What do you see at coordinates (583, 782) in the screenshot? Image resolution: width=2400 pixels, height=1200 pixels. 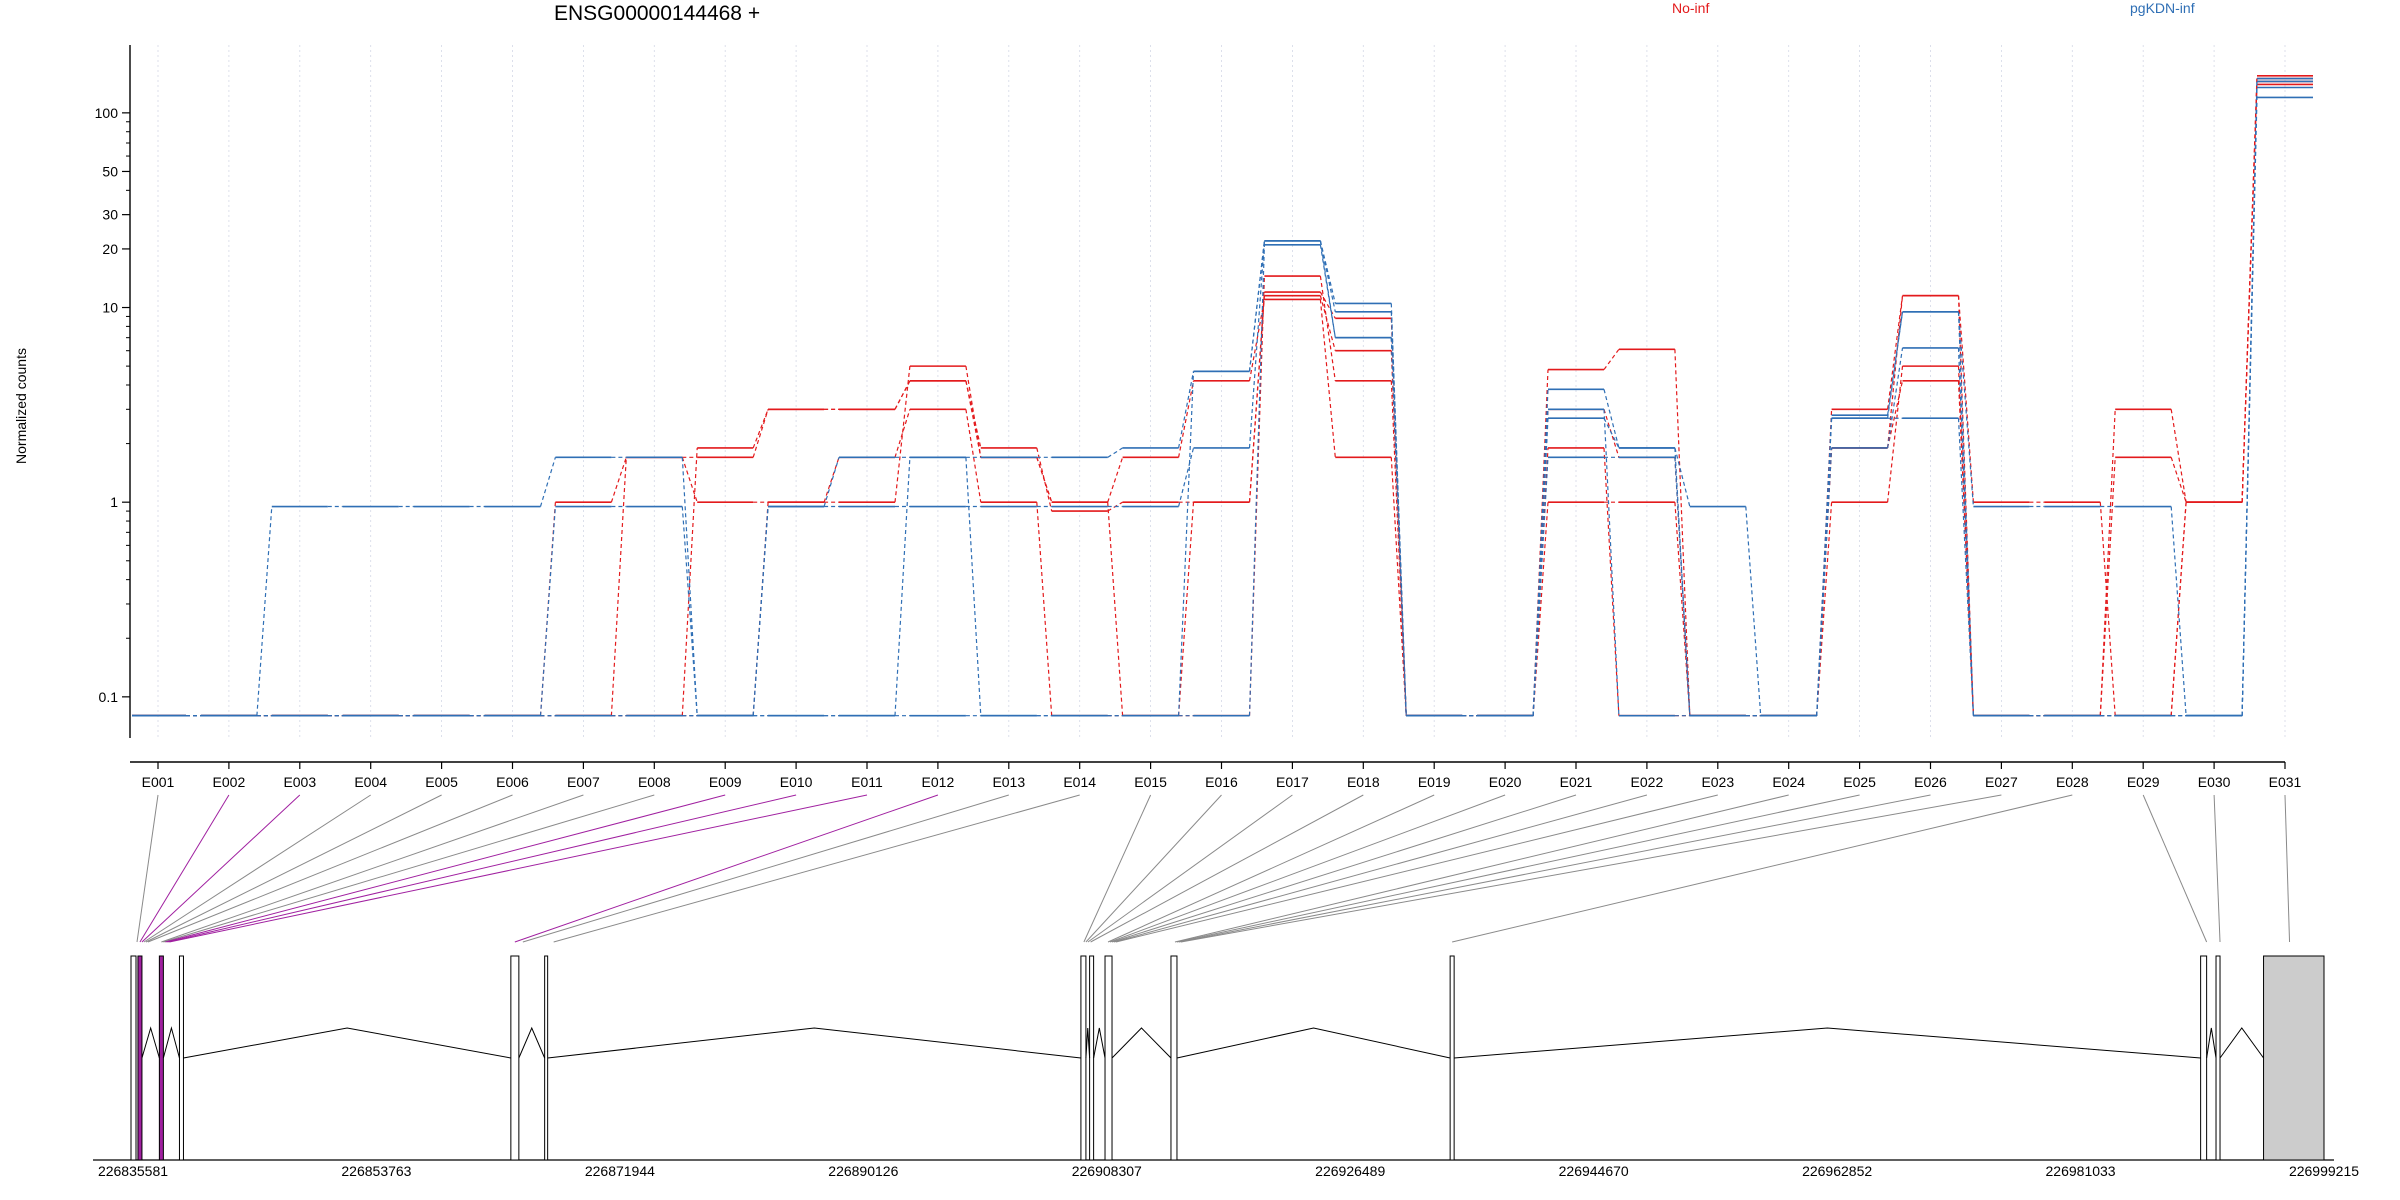 I see `x-tick-label: E007` at bounding box center [583, 782].